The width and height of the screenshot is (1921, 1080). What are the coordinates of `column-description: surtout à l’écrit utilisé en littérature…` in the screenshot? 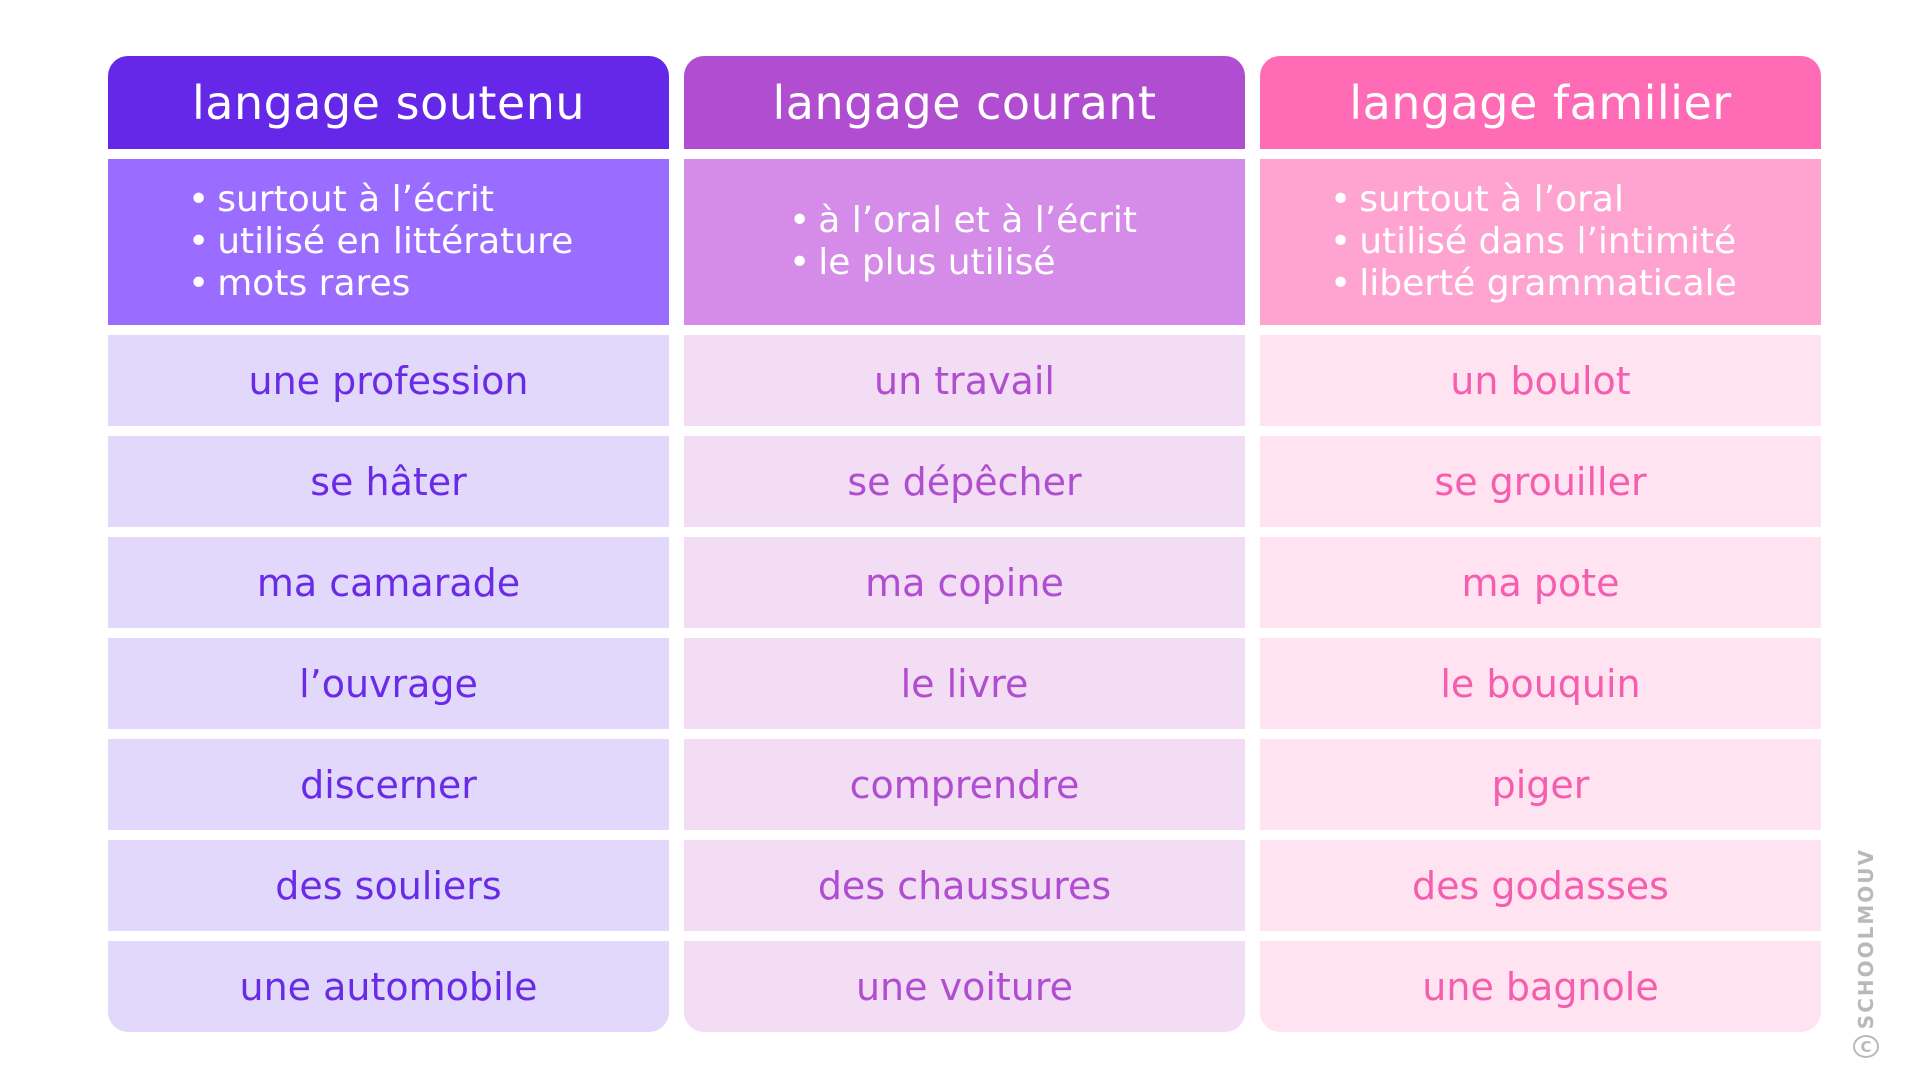 It's located at (388, 242).